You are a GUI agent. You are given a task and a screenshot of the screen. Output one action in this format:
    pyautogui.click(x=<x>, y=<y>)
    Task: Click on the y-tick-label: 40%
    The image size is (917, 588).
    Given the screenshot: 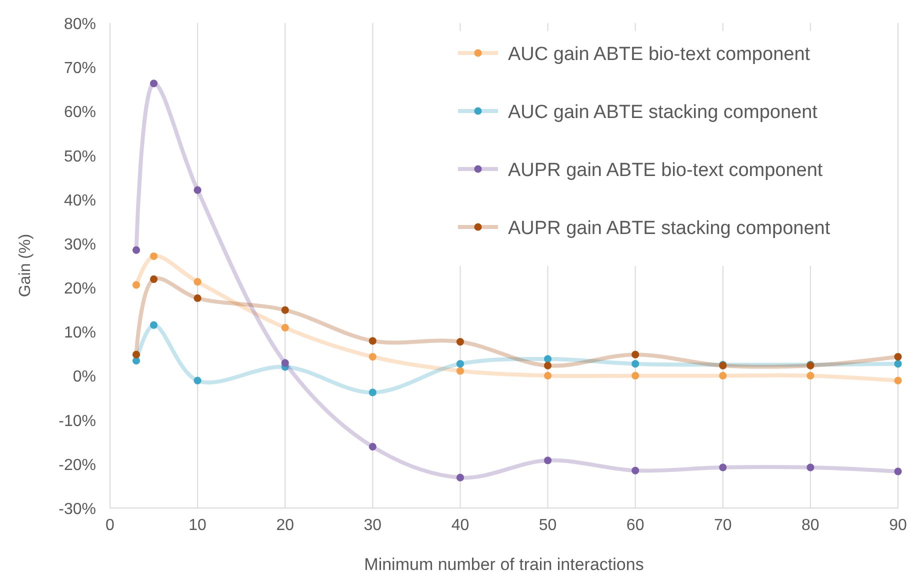 What is the action you would take?
    pyautogui.click(x=80, y=201)
    